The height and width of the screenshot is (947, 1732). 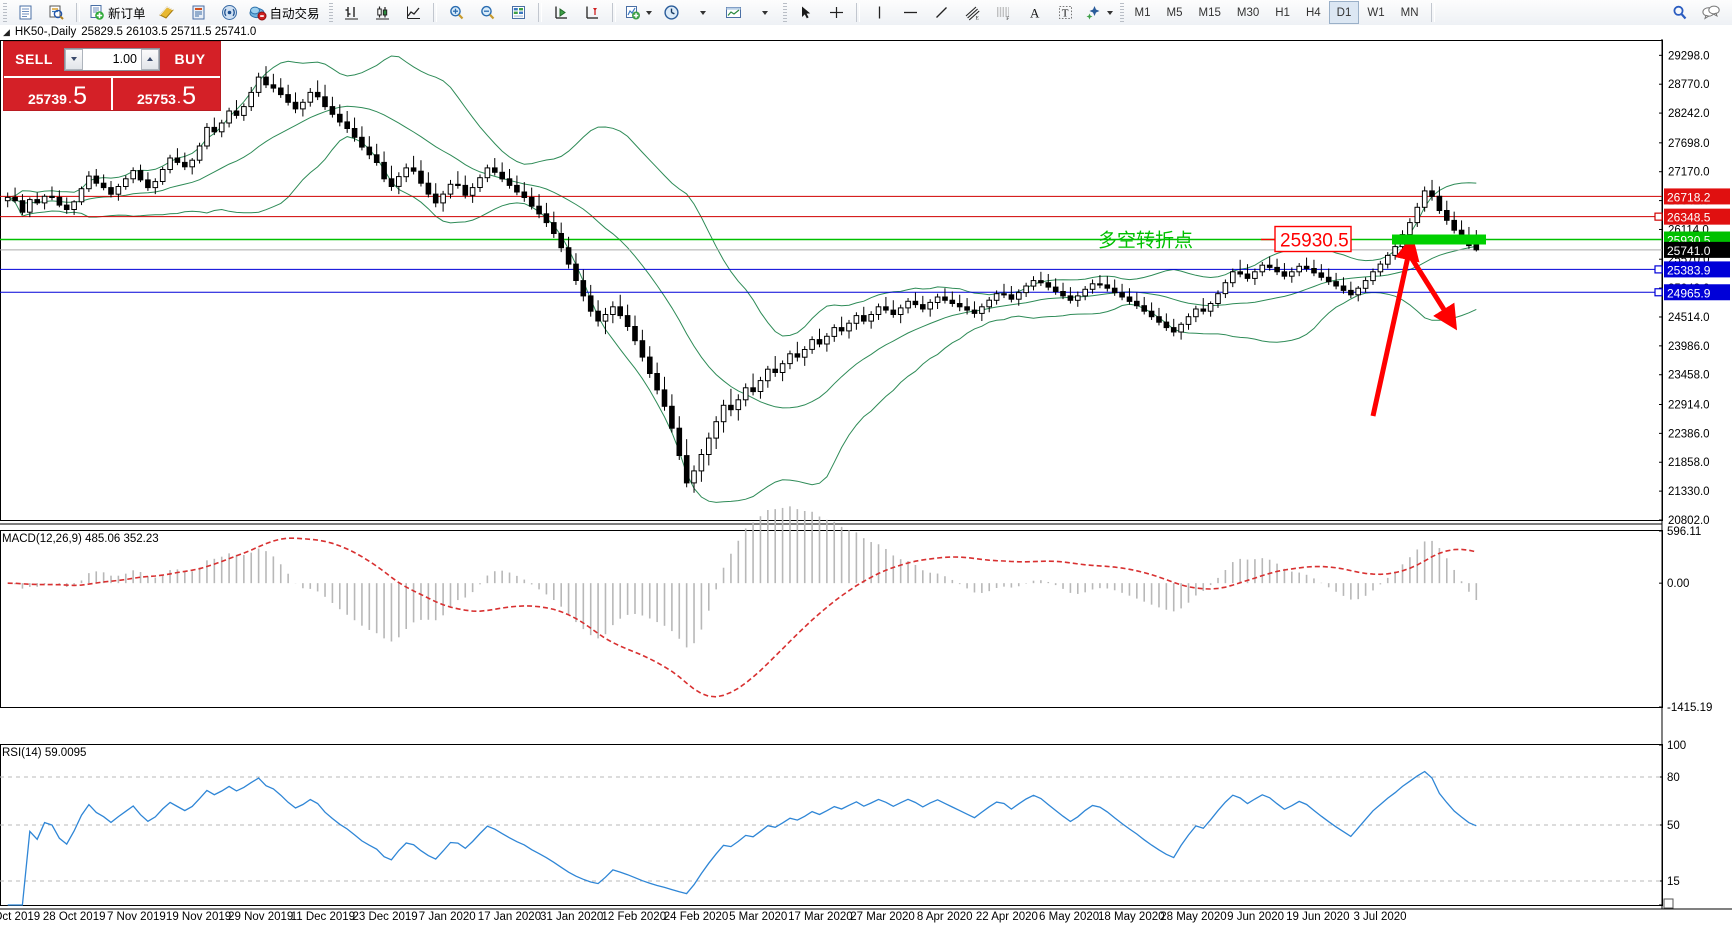 What do you see at coordinates (972, 12) in the screenshot?
I see `equidistant-channel-icon: E` at bounding box center [972, 12].